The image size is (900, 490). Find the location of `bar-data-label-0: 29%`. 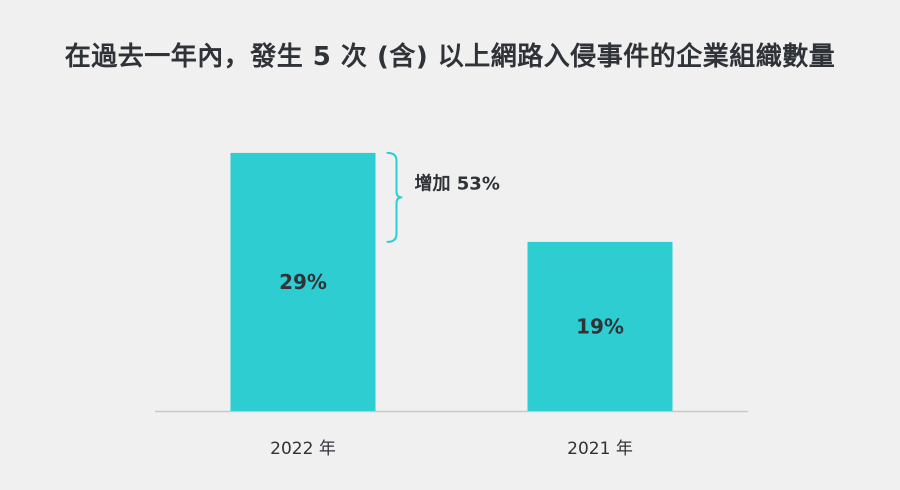

bar-data-label-0: 29% is located at coordinates (303, 282).